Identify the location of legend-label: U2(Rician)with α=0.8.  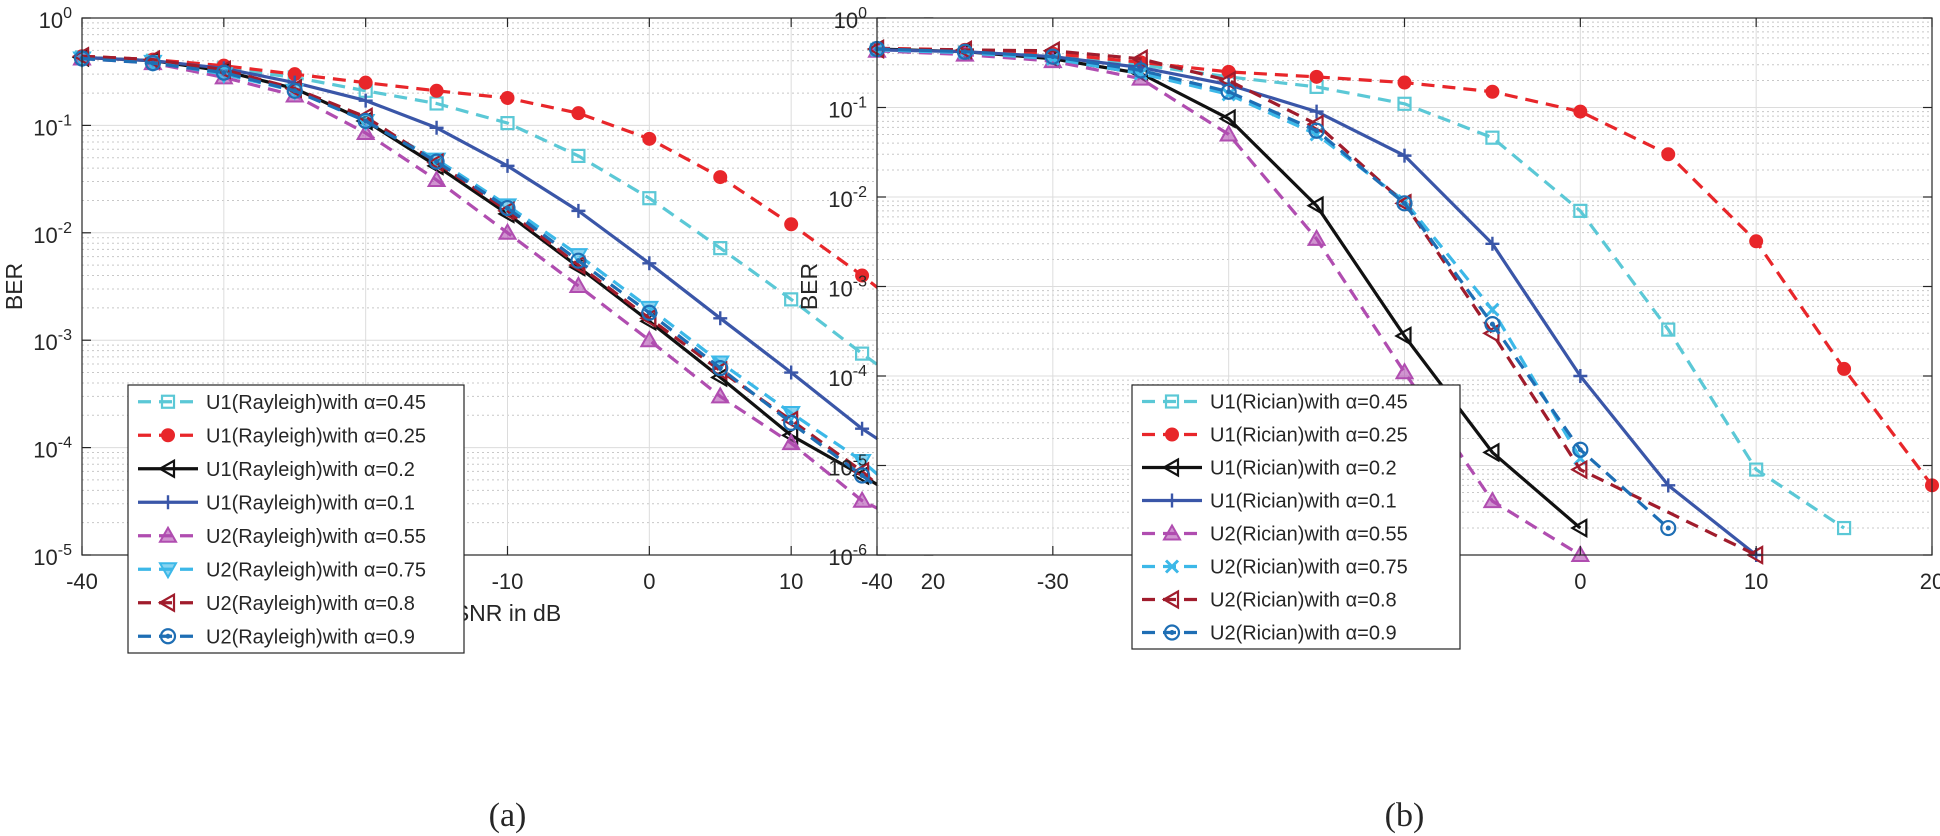
(1303, 601).